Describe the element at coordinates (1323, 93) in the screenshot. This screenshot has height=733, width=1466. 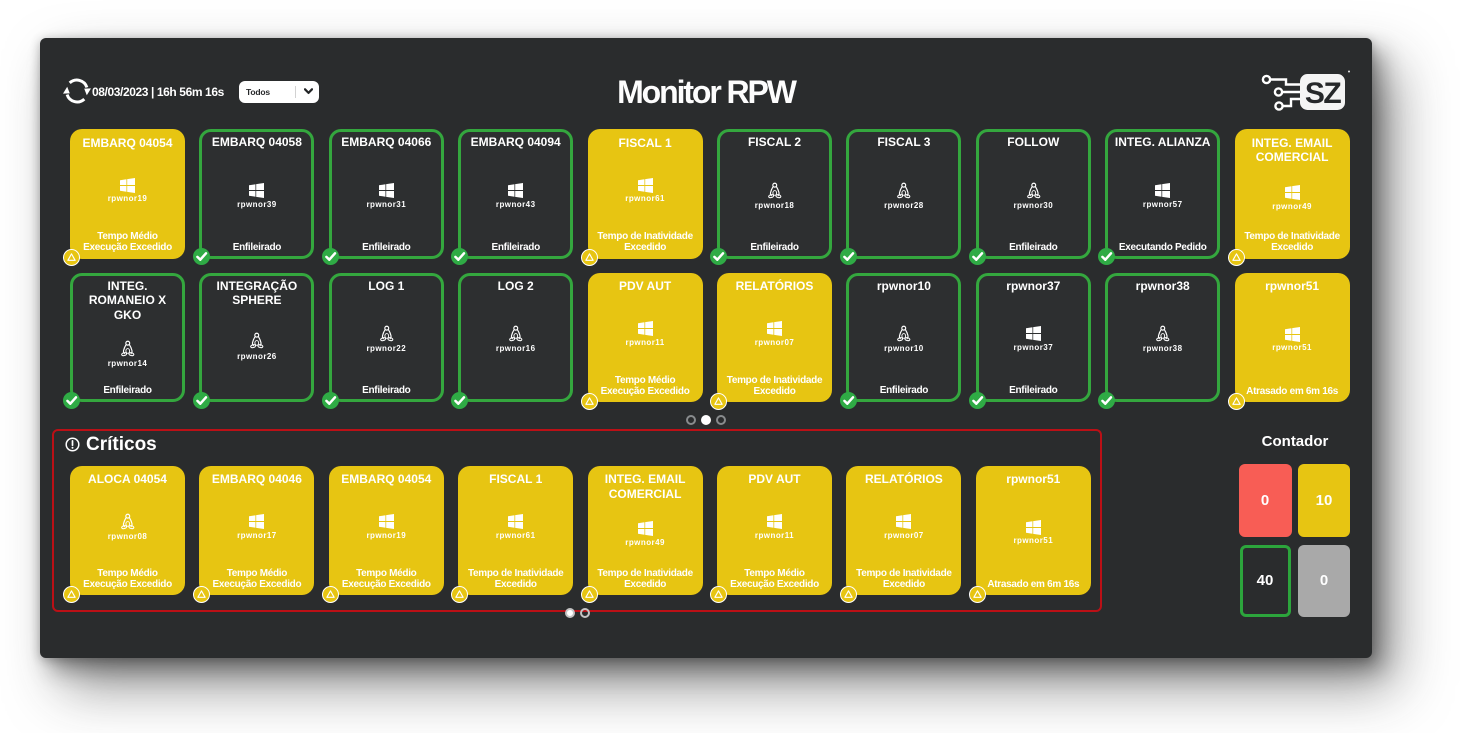
I see `svg-text: SZ` at that location.